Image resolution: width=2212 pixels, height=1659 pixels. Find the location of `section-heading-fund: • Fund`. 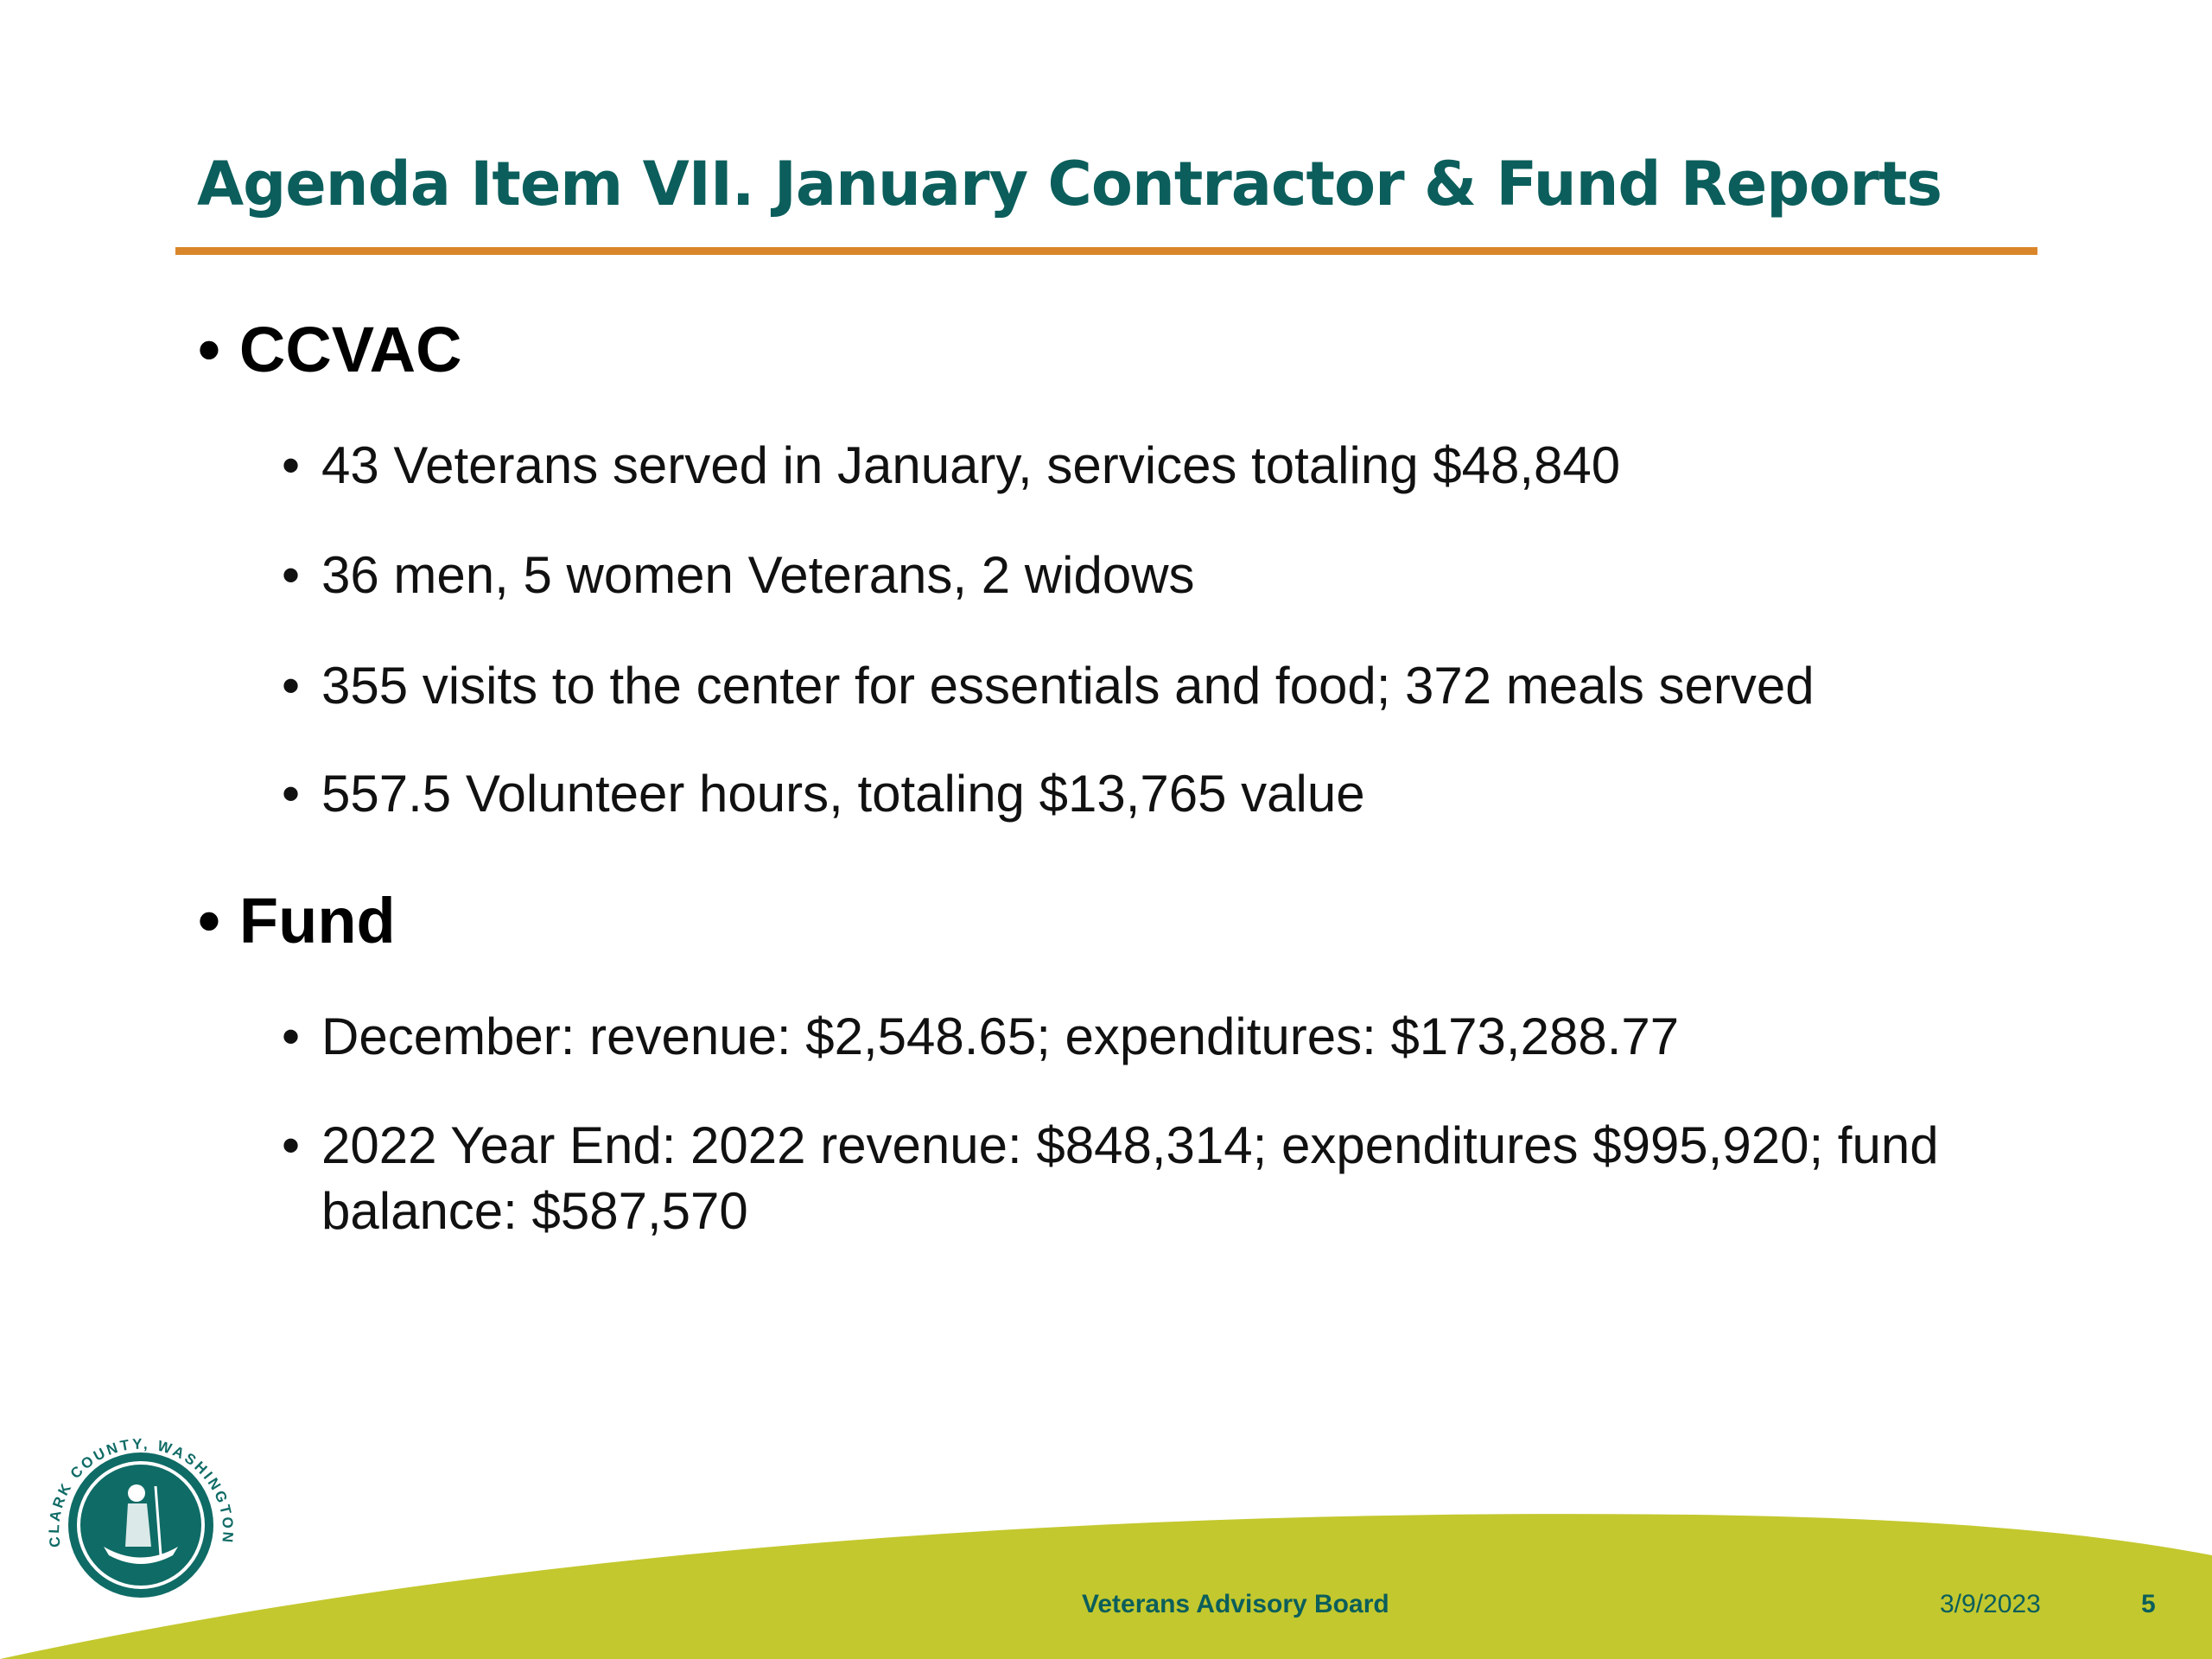

section-heading-fund: • Fund is located at coordinates (297, 920).